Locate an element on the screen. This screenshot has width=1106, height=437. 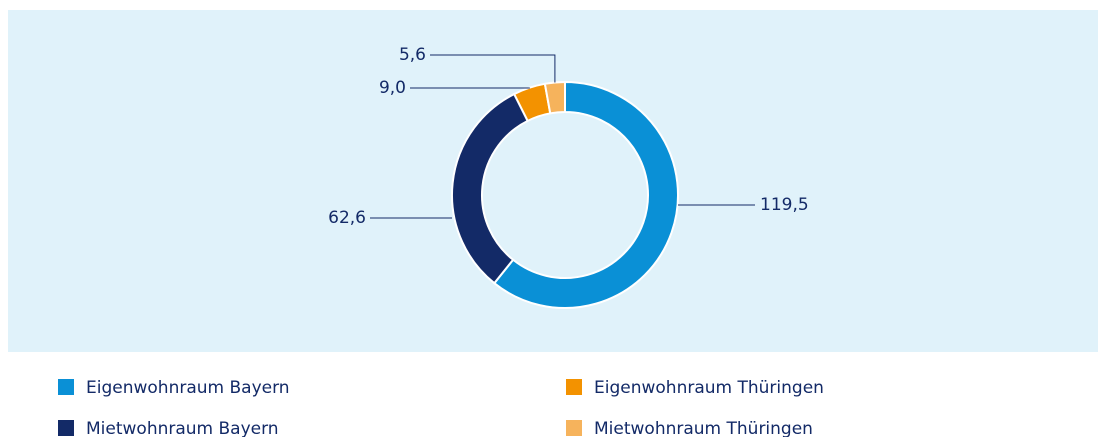
legend-label: Eigenwohnraum Thüringen is located at coordinates (709, 388).